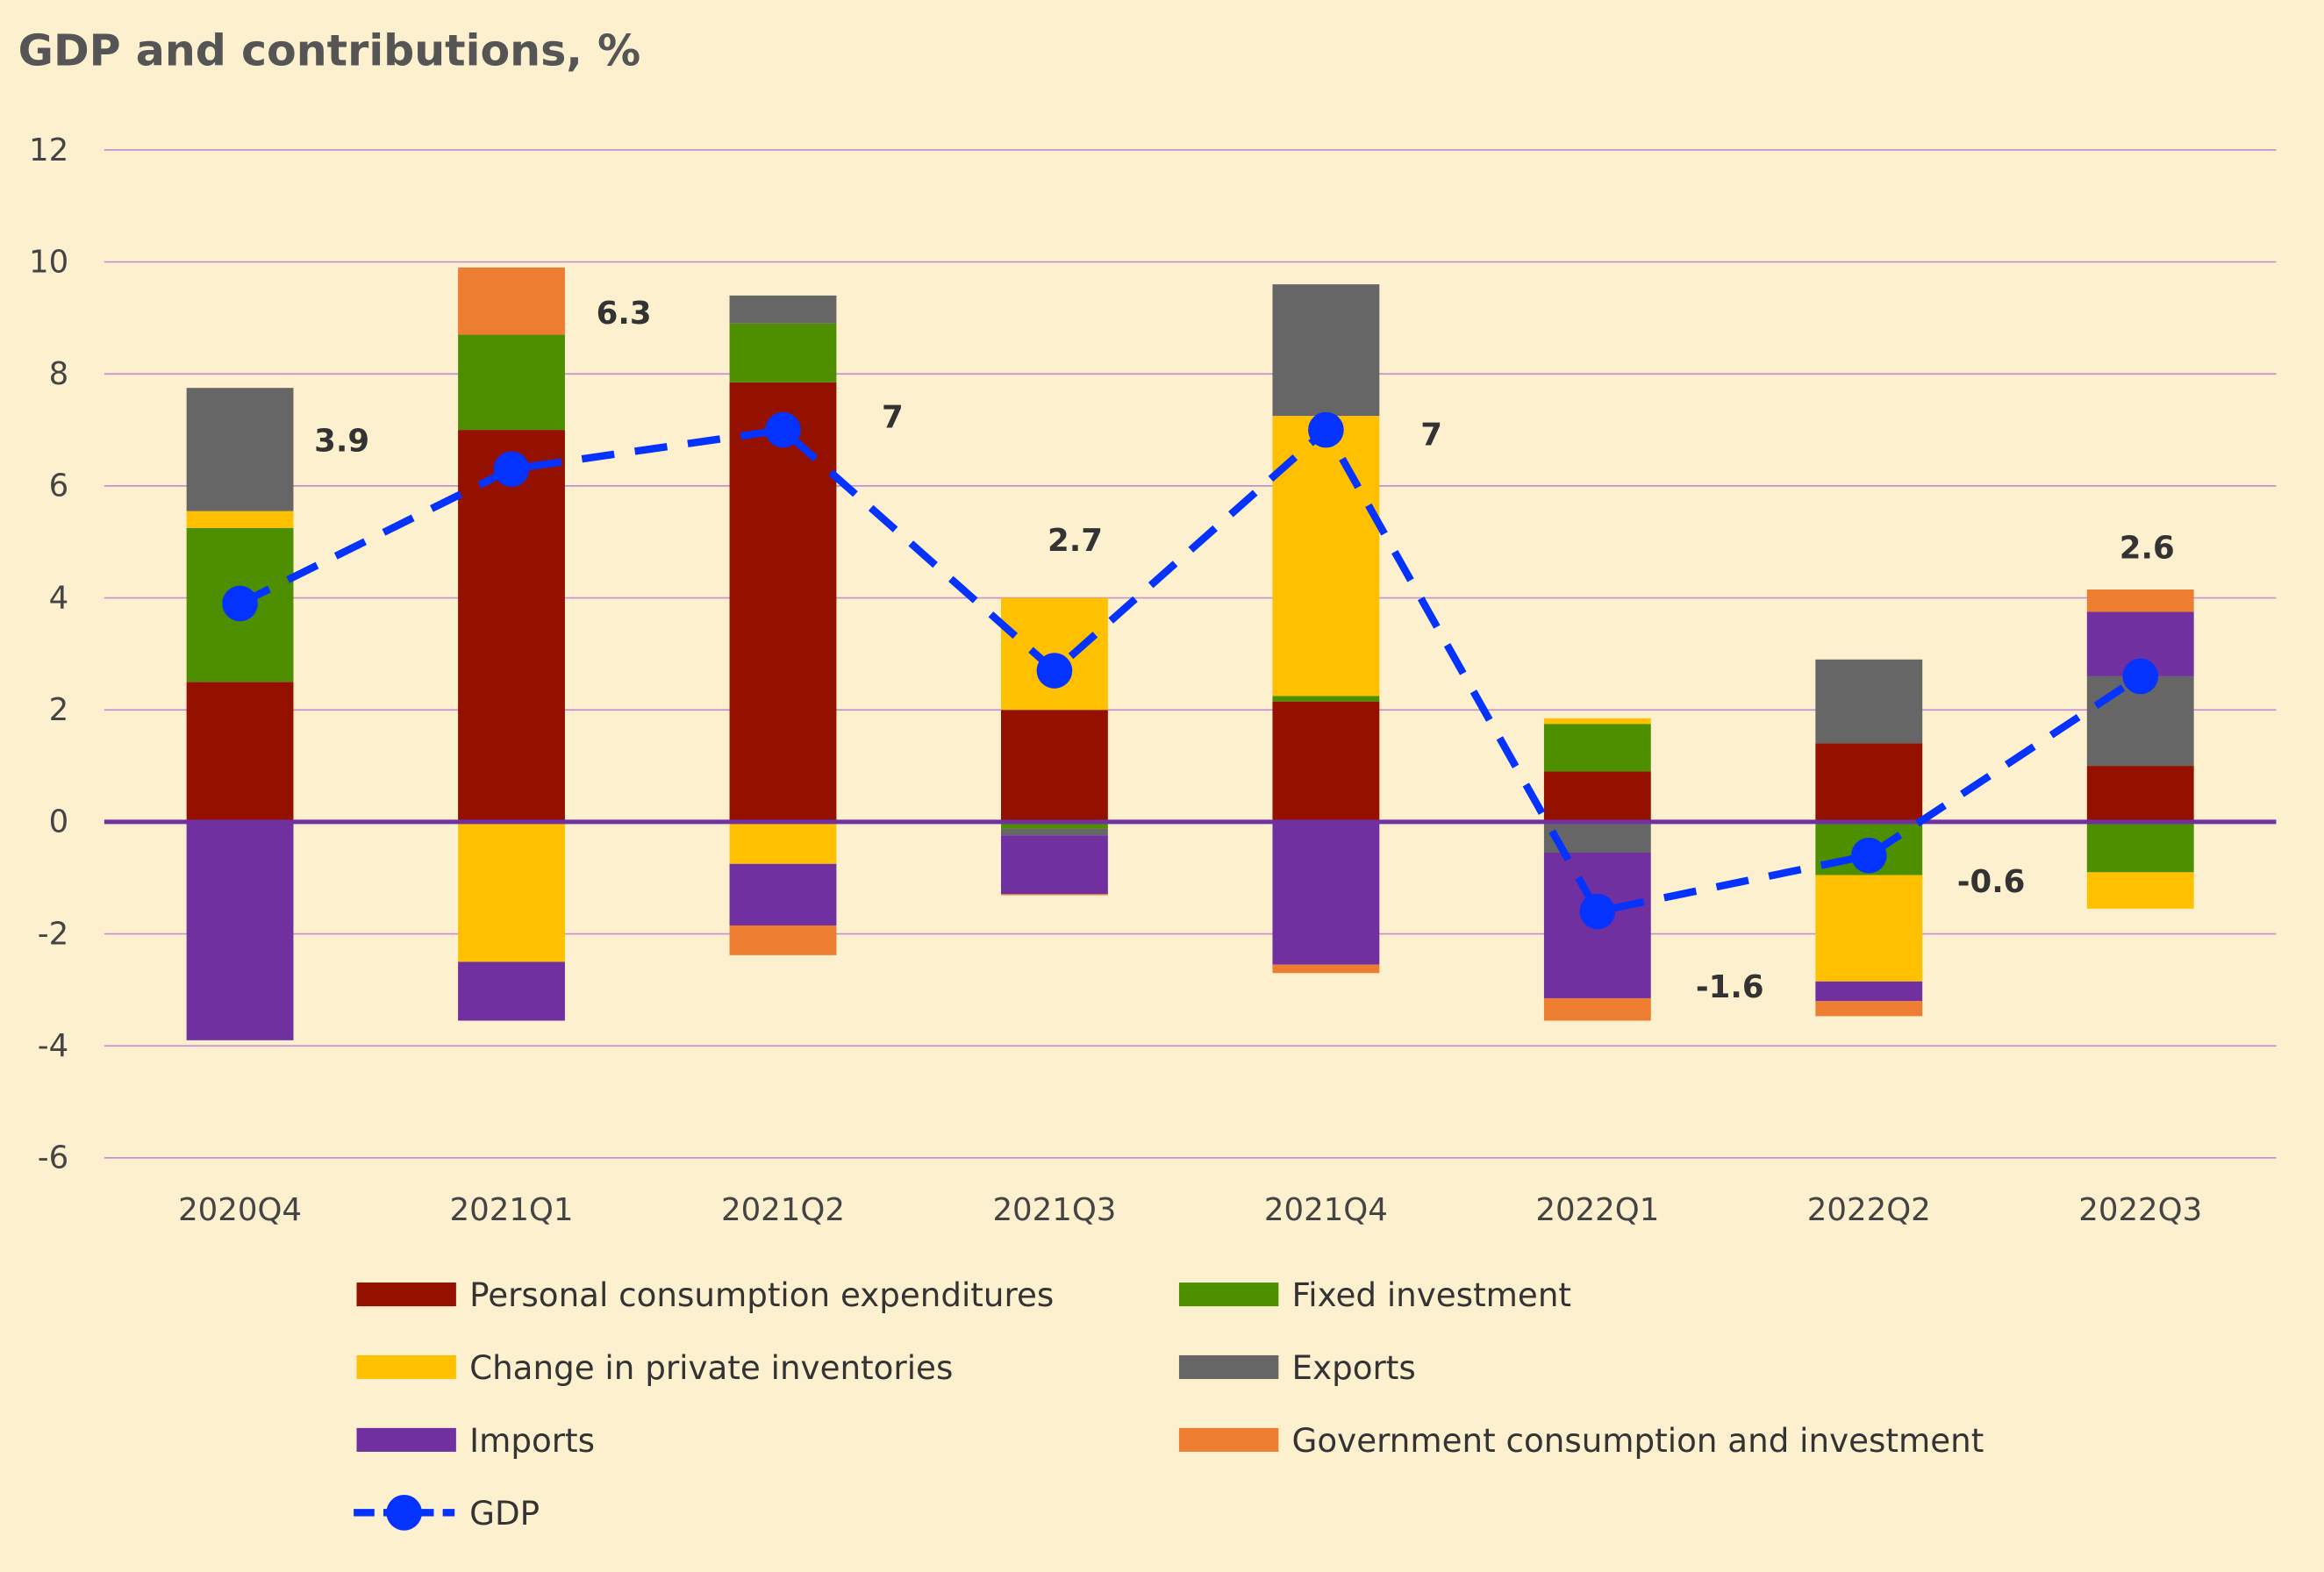  I want to click on x-tick-label: 2022Q2, so click(1869, 1210).